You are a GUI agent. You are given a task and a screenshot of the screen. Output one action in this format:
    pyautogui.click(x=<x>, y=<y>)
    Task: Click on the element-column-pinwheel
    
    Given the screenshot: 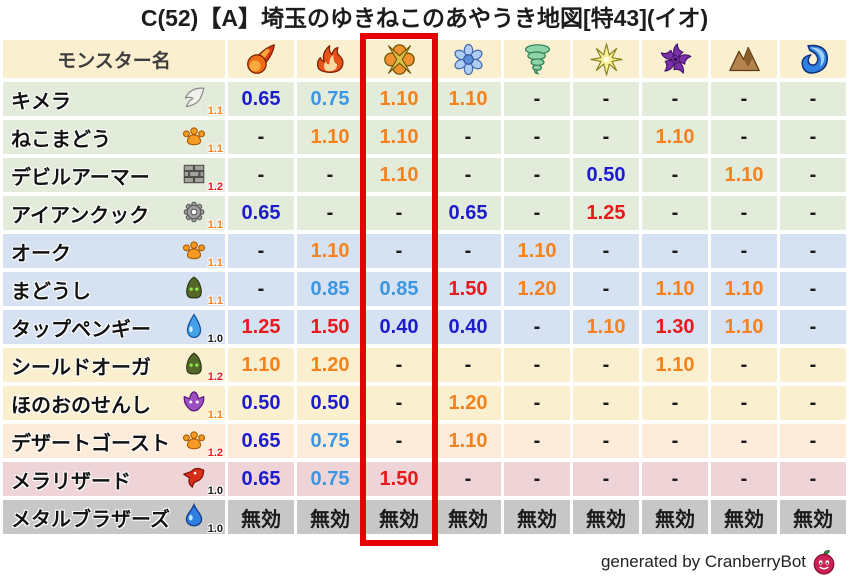 What is the action you would take?
    pyautogui.click(x=675, y=59)
    